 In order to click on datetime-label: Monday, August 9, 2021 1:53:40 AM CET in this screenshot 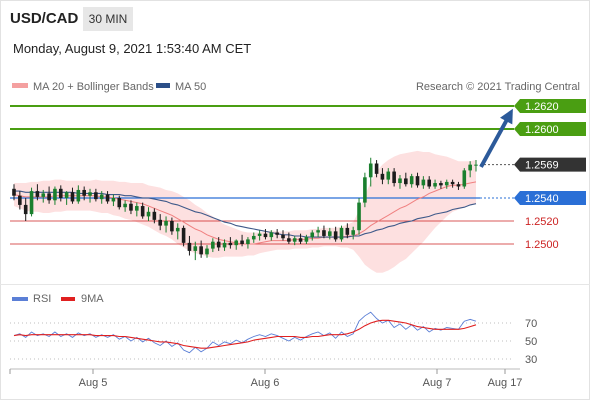, I will do `click(132, 48)`.